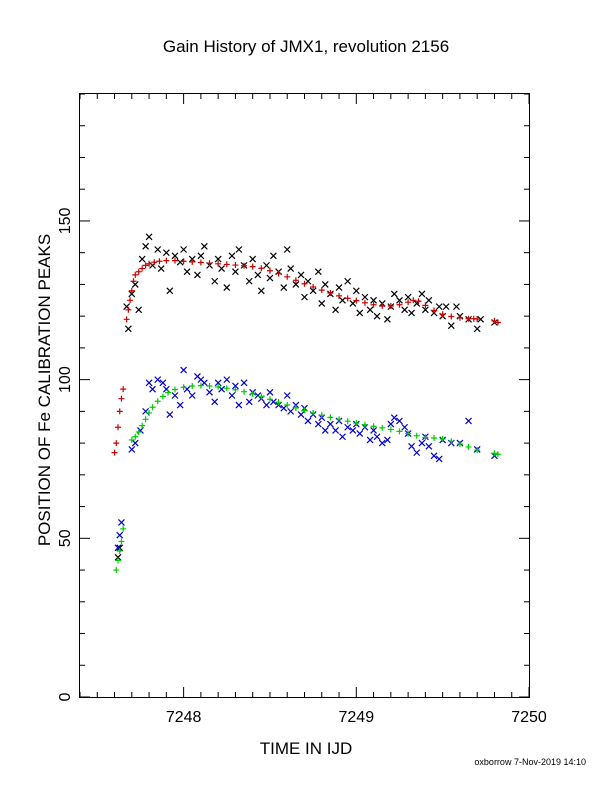 The width and height of the screenshot is (612, 792). Describe the element at coordinates (357, 717) in the screenshot. I see `x-tick-label: 7249` at that location.